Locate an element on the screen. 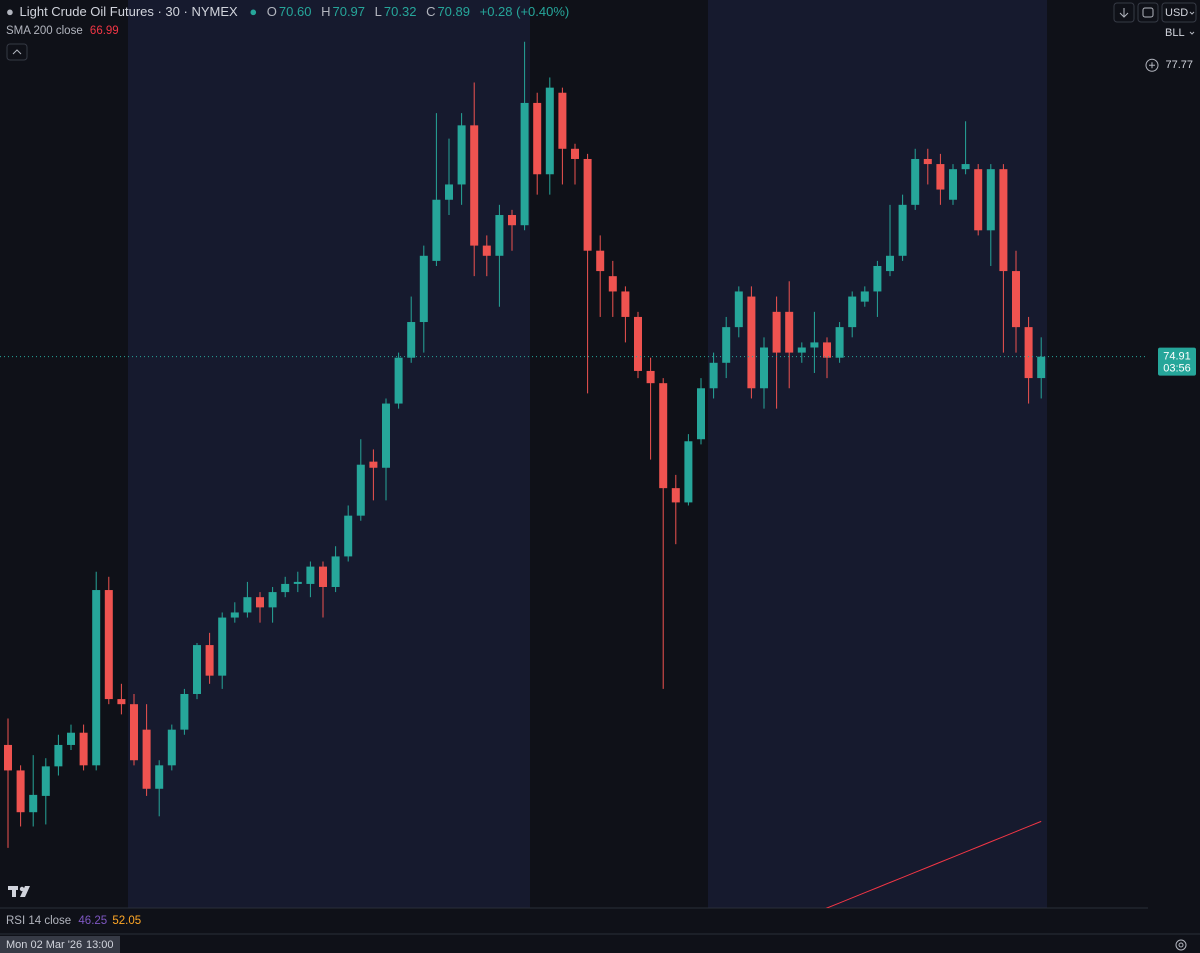 The width and height of the screenshot is (1200, 953). crosshair-date: Mon 02 Mar '26 is located at coordinates (44, 945).